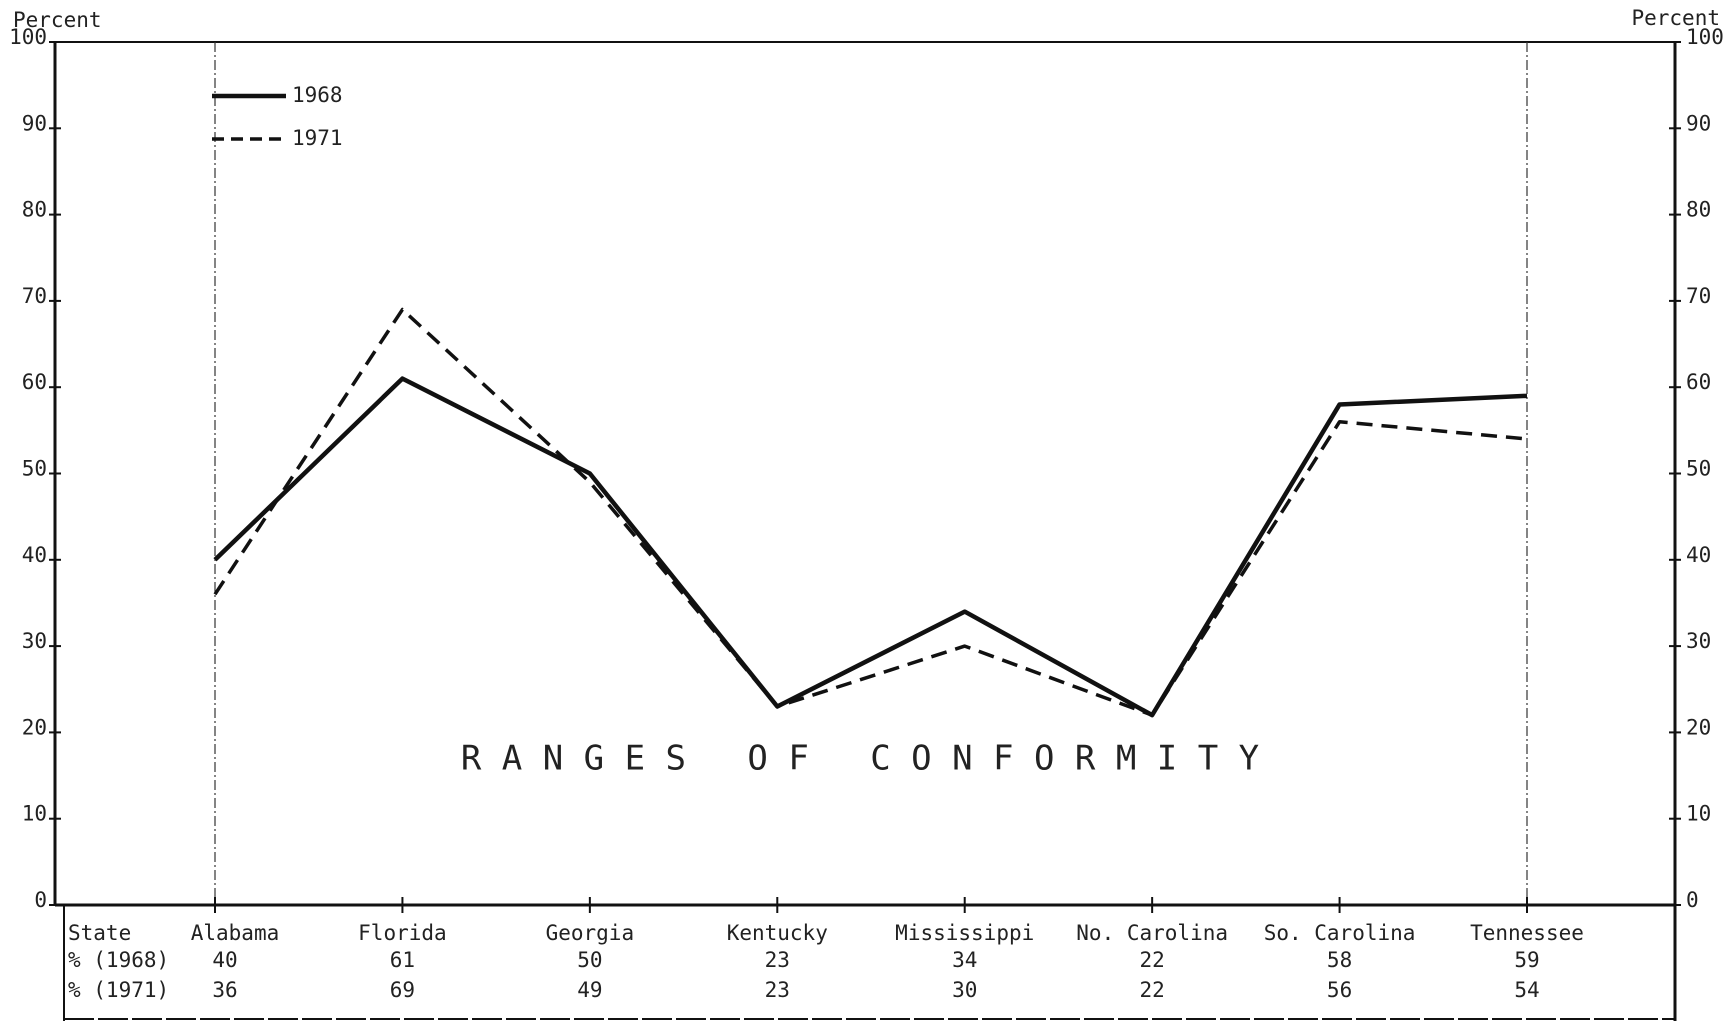 Image resolution: width=1726 pixels, height=1021 pixels. Describe the element at coordinates (224, 960) in the screenshot. I see `value-label: 40` at that location.